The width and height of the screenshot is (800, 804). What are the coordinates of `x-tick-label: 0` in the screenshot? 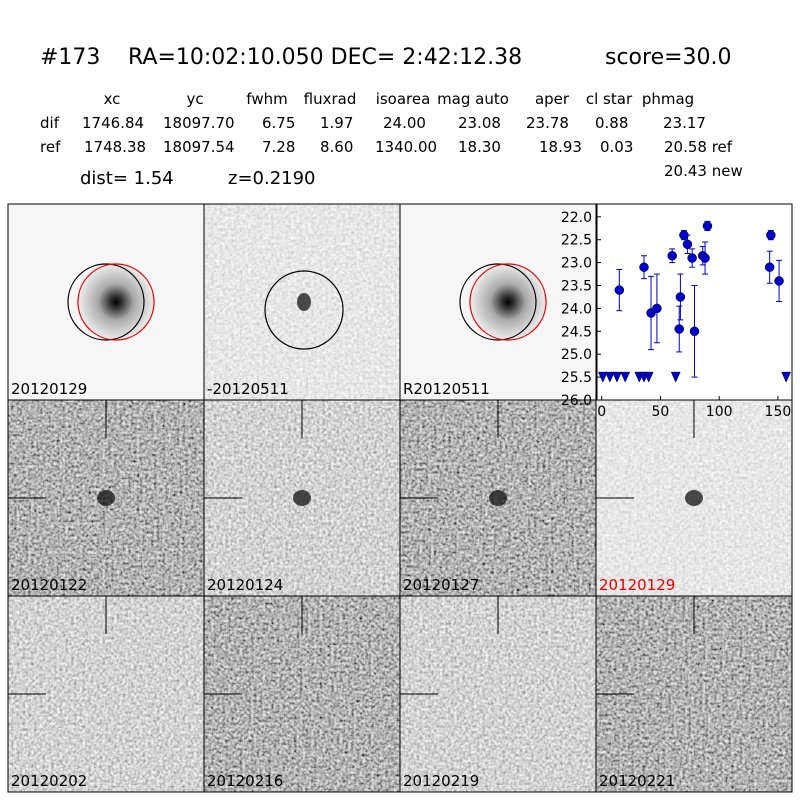 It's located at (601, 412).